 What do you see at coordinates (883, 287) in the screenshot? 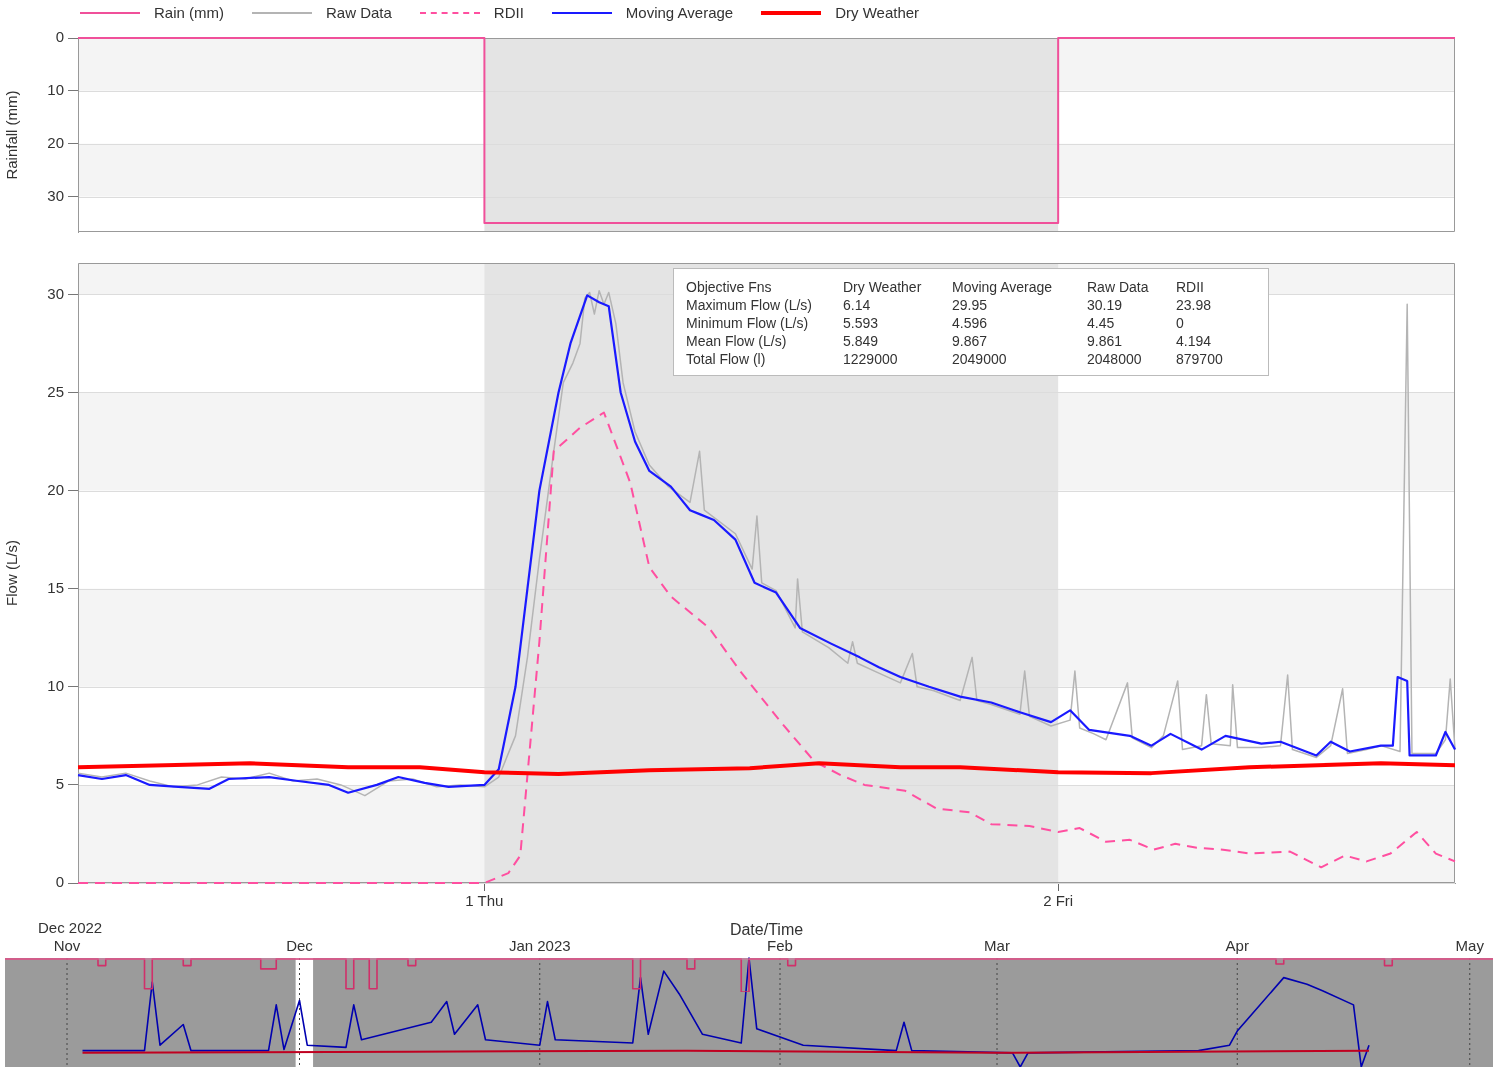
I see `annotation: Dry Weather` at bounding box center [883, 287].